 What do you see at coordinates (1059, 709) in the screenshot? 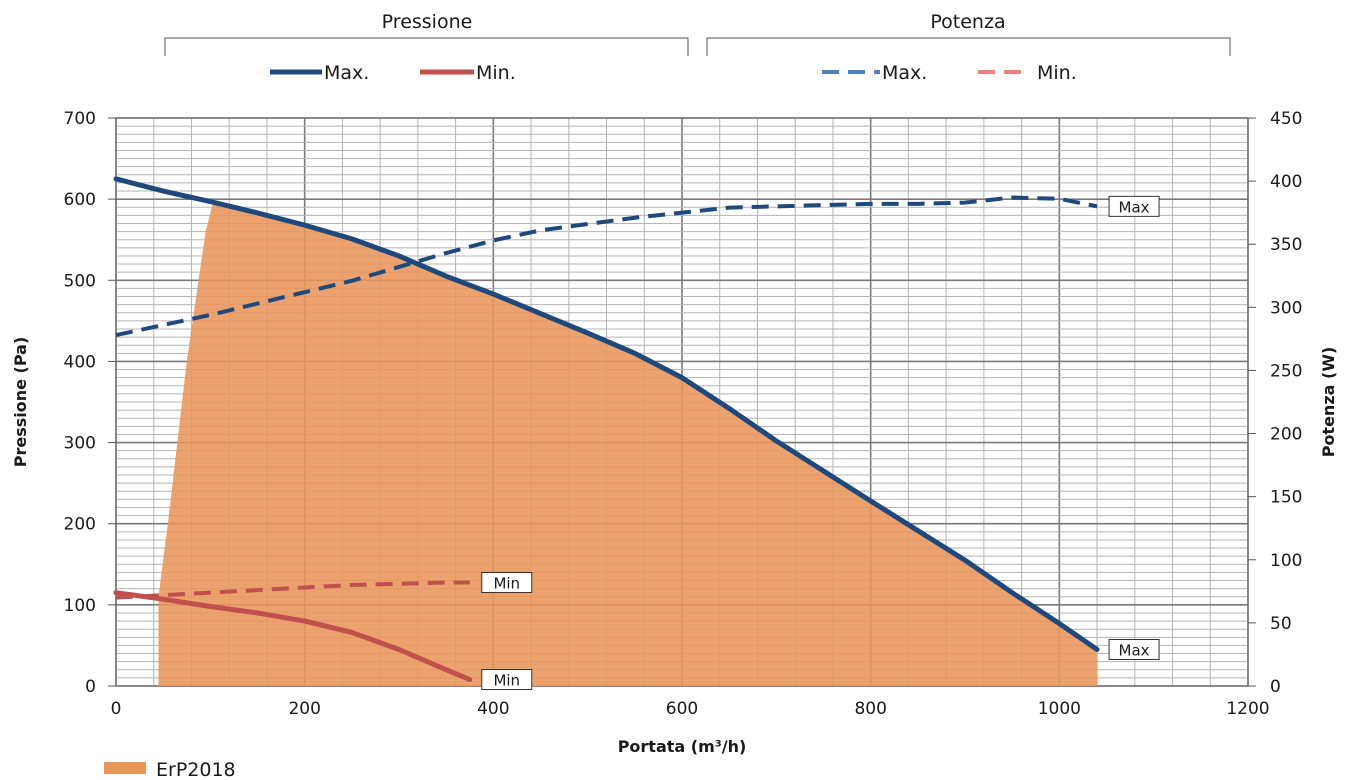
I see `x-tick-label: 1000` at bounding box center [1059, 709].